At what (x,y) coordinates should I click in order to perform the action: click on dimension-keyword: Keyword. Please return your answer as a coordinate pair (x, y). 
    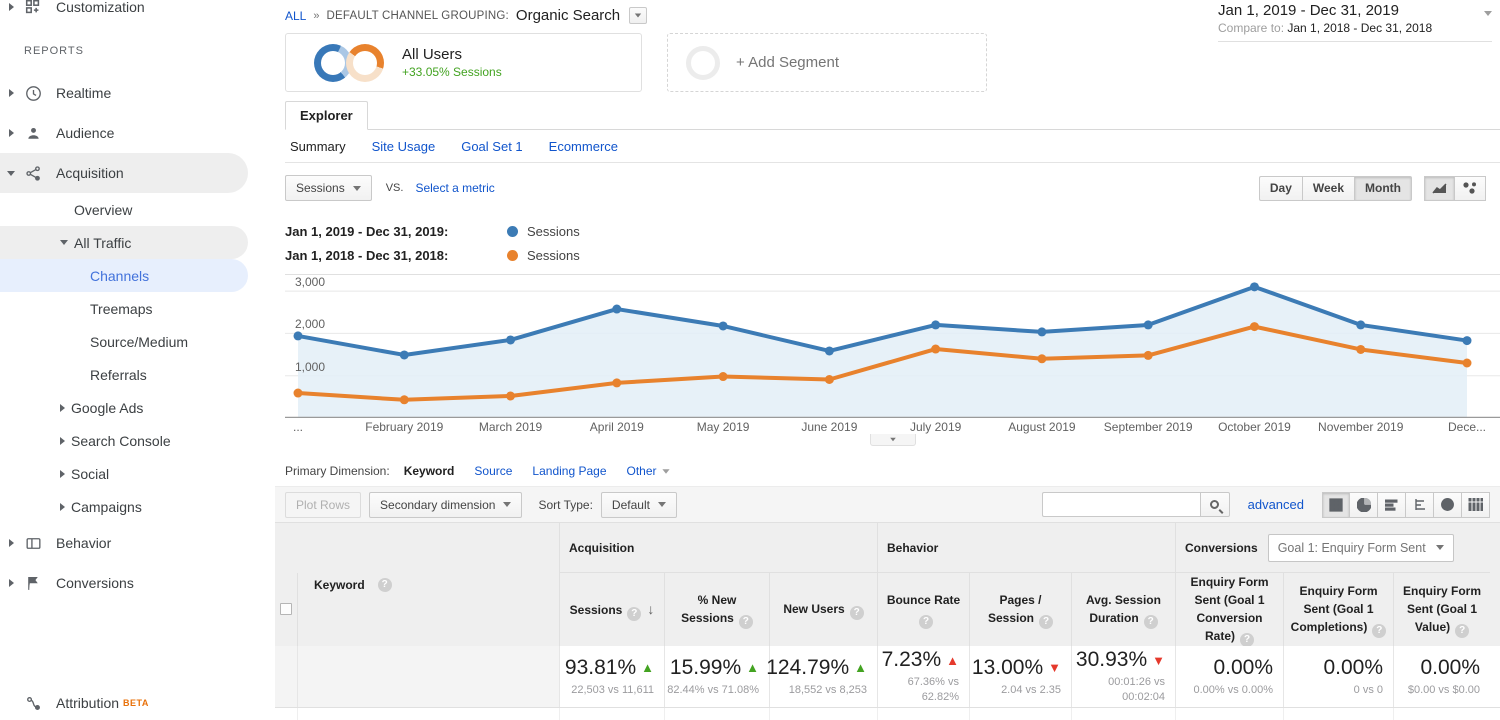
    Looking at the image, I should click on (429, 471).